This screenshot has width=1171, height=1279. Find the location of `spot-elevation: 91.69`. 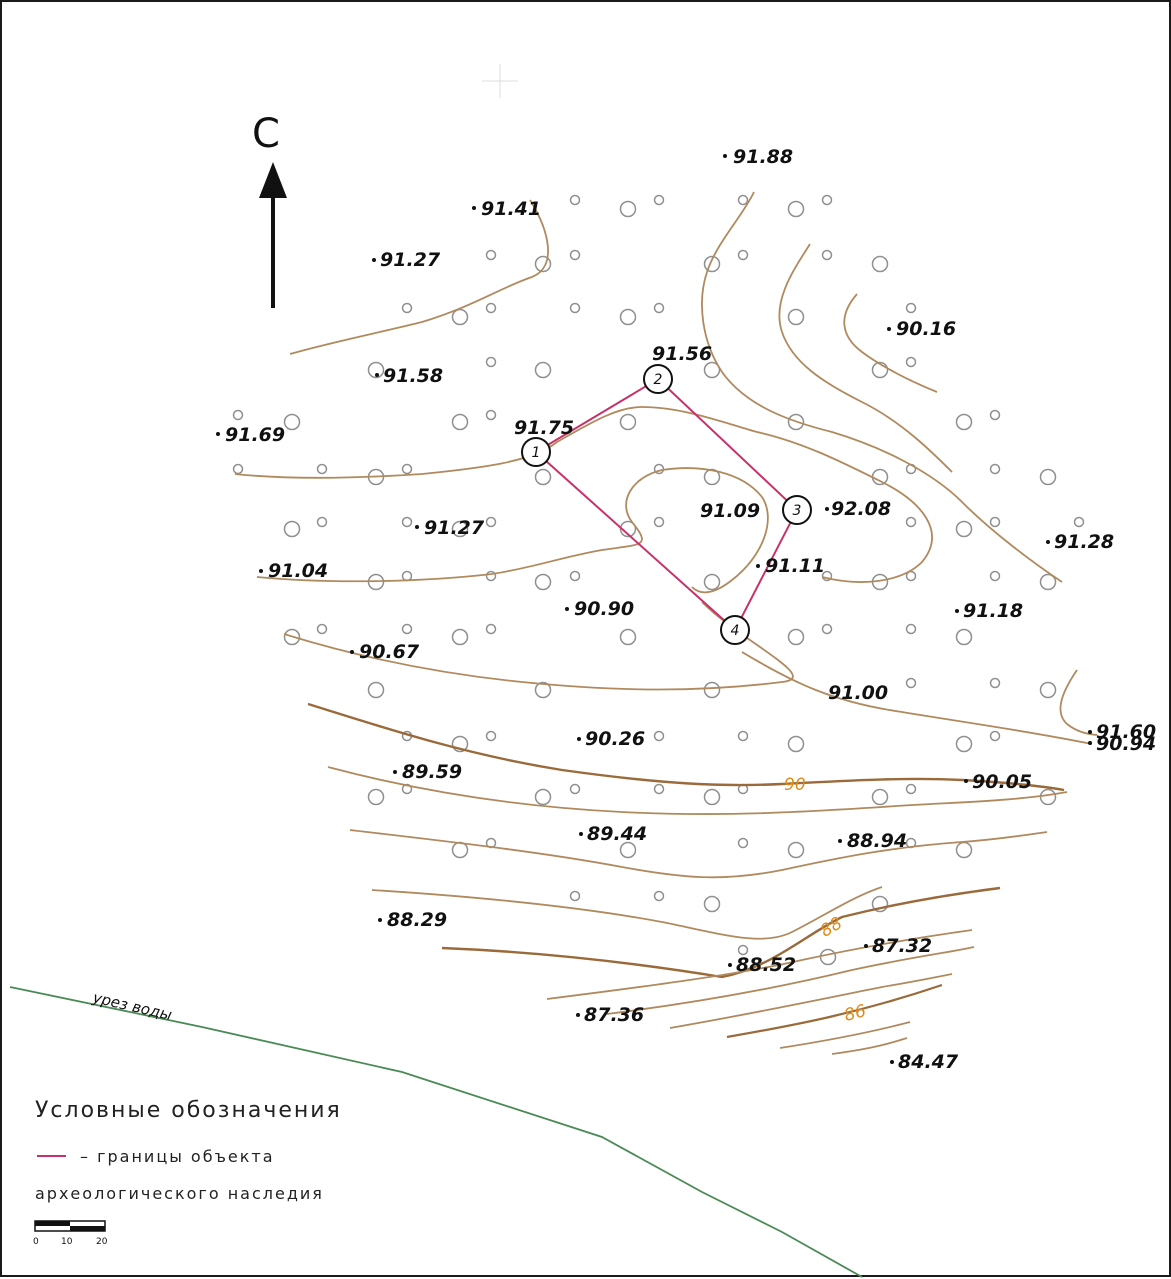

spot-elevation: 91.69 is located at coordinates (250, 435).